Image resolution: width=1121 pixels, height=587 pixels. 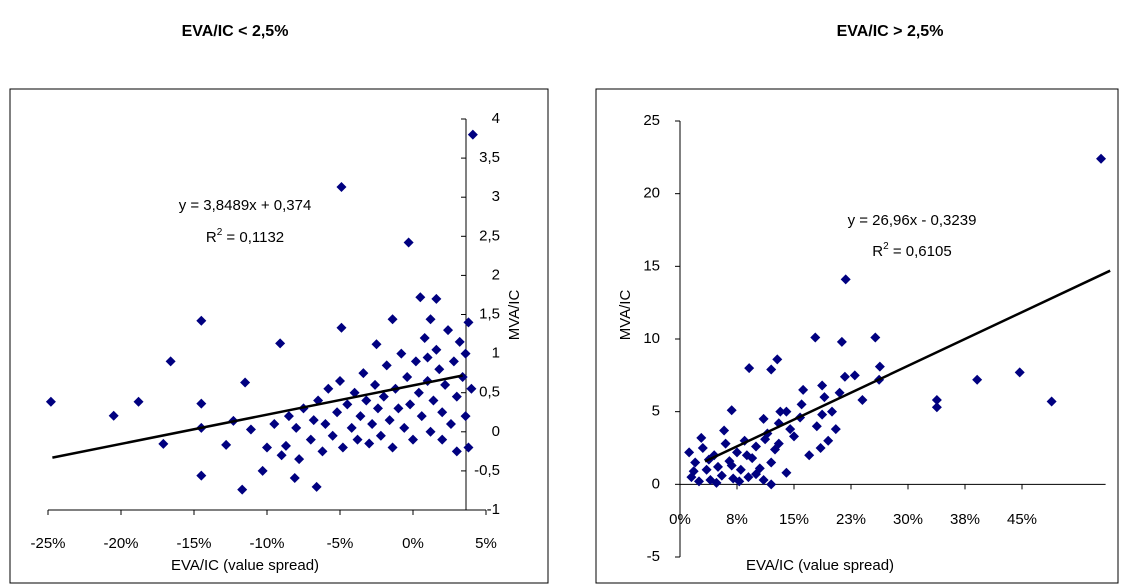 What do you see at coordinates (651, 120) in the screenshot?
I see `y-tick-label: 25` at bounding box center [651, 120].